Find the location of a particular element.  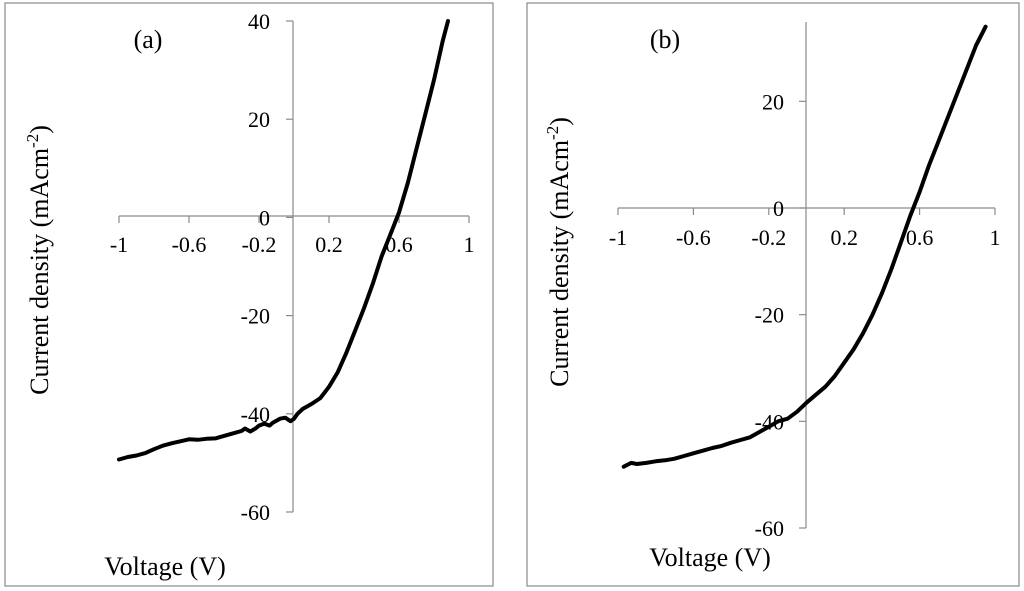

panel-a-y-axis-title: Current density (mAcm-2) is located at coordinates (38, 260).